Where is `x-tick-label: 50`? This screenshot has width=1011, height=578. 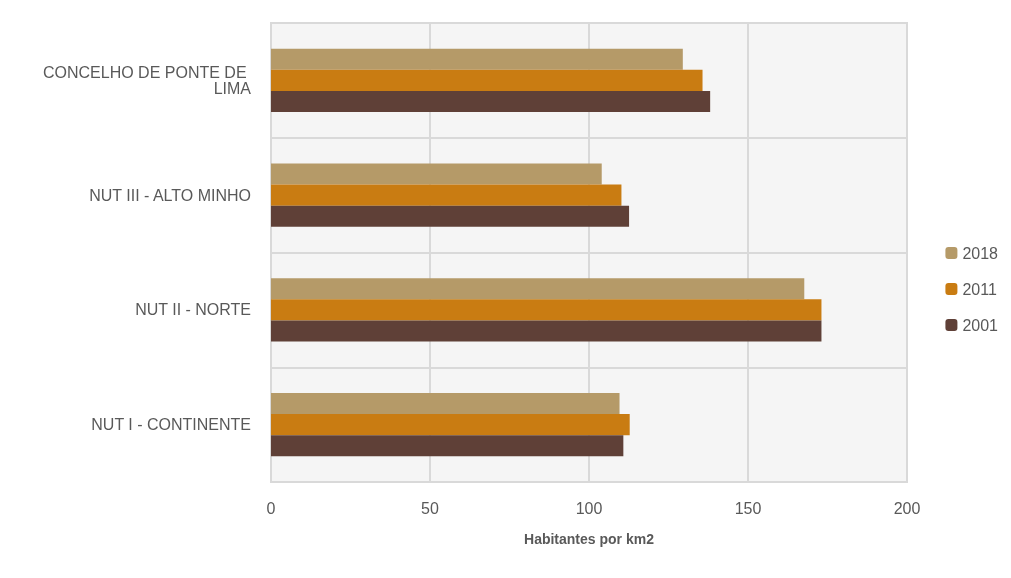 x-tick-label: 50 is located at coordinates (430, 508).